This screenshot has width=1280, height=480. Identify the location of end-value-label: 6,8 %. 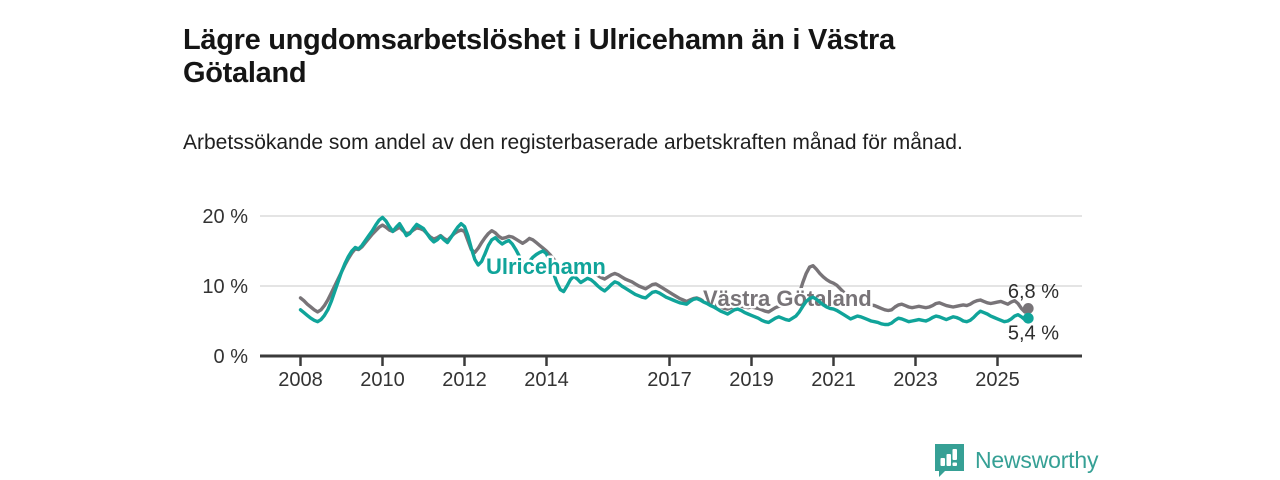
(1033, 292).